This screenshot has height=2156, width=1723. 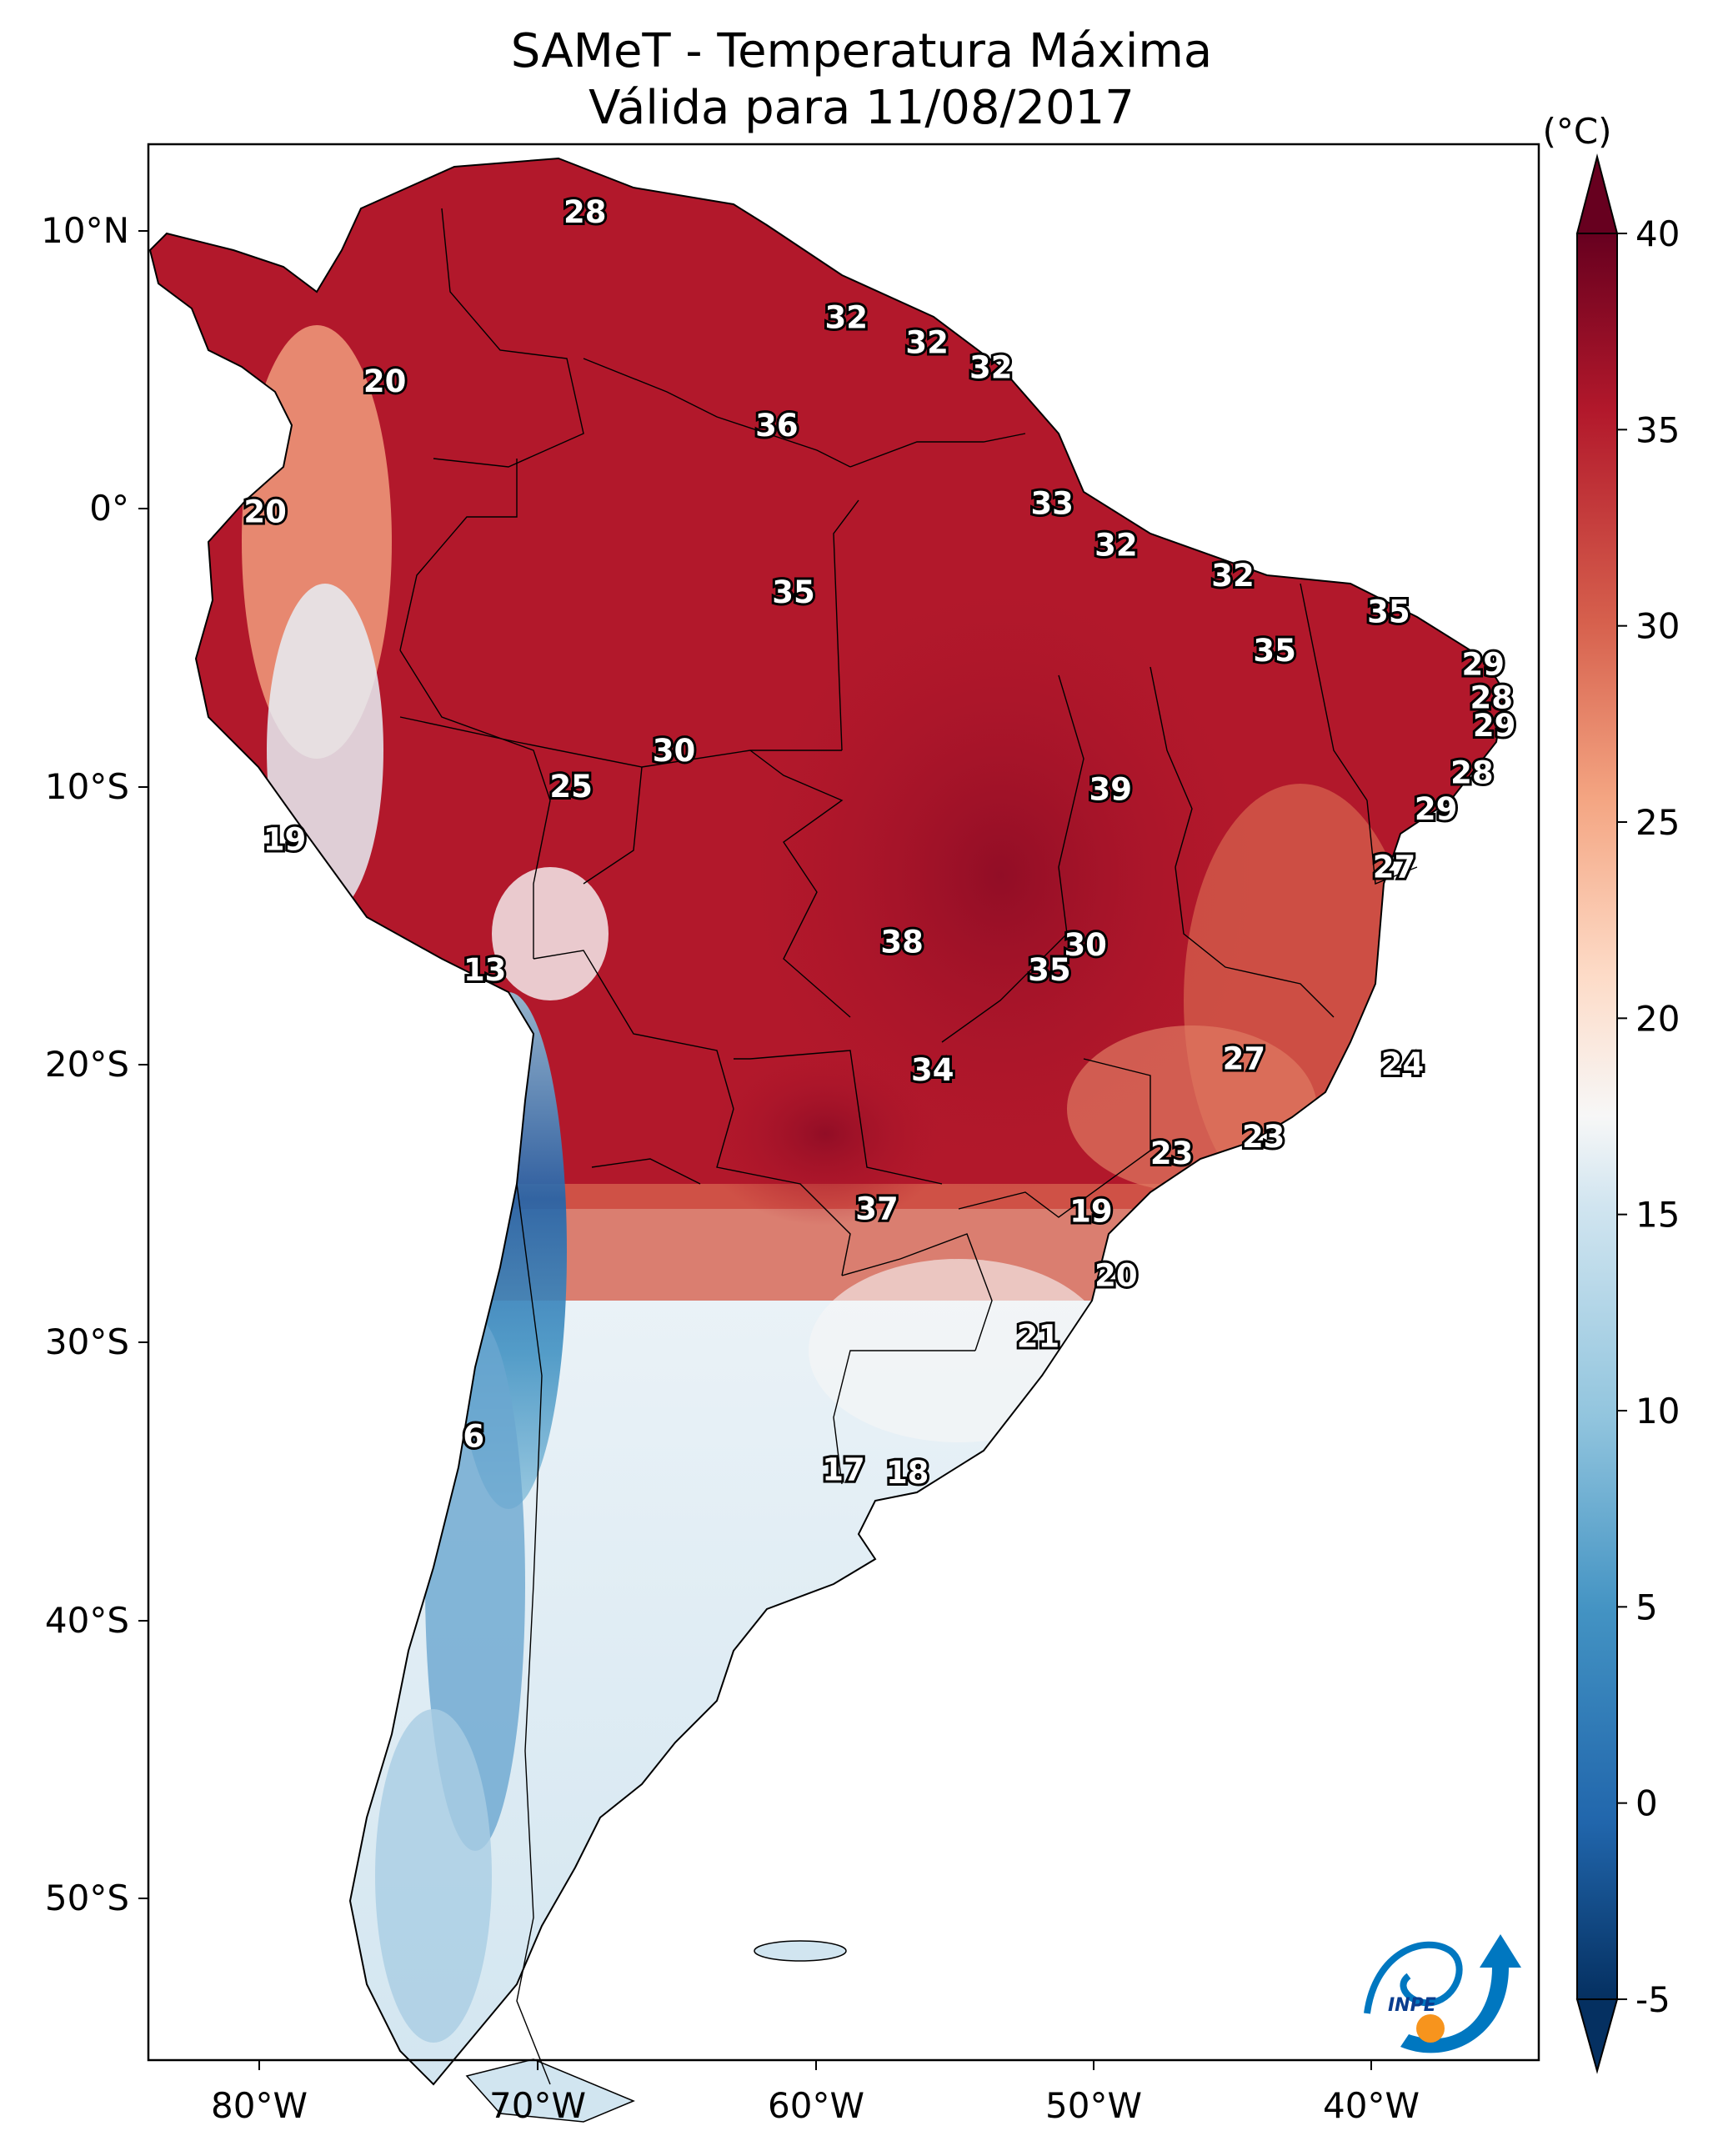 What do you see at coordinates (843, 1469) in the screenshot?
I see `contour-label: 17` at bounding box center [843, 1469].